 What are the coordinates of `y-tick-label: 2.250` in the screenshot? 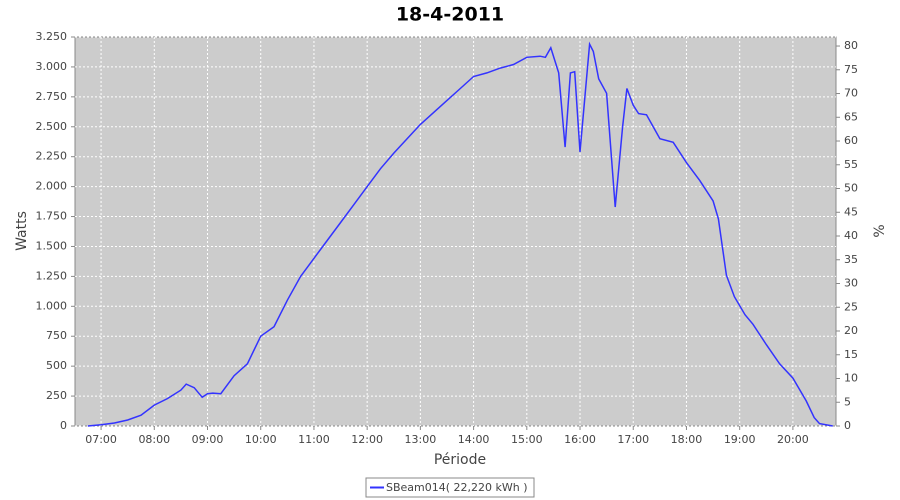 It's located at (52, 156).